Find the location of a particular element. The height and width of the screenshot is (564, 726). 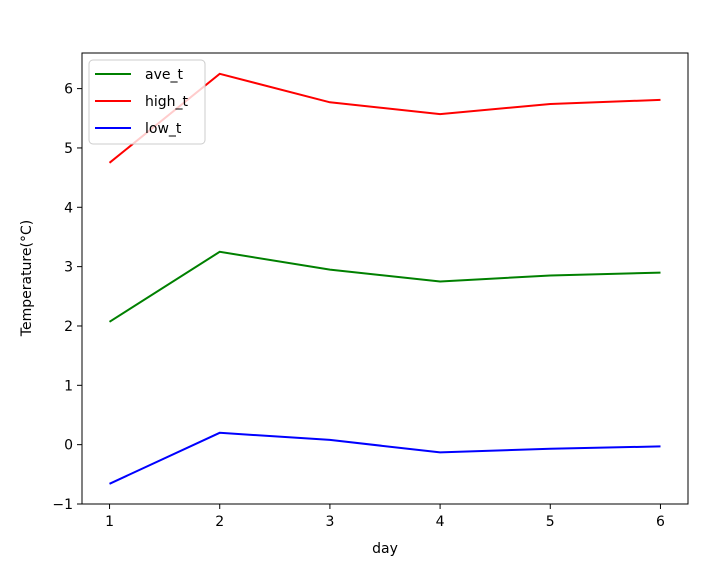

x-tick-label: 2 is located at coordinates (219, 522).